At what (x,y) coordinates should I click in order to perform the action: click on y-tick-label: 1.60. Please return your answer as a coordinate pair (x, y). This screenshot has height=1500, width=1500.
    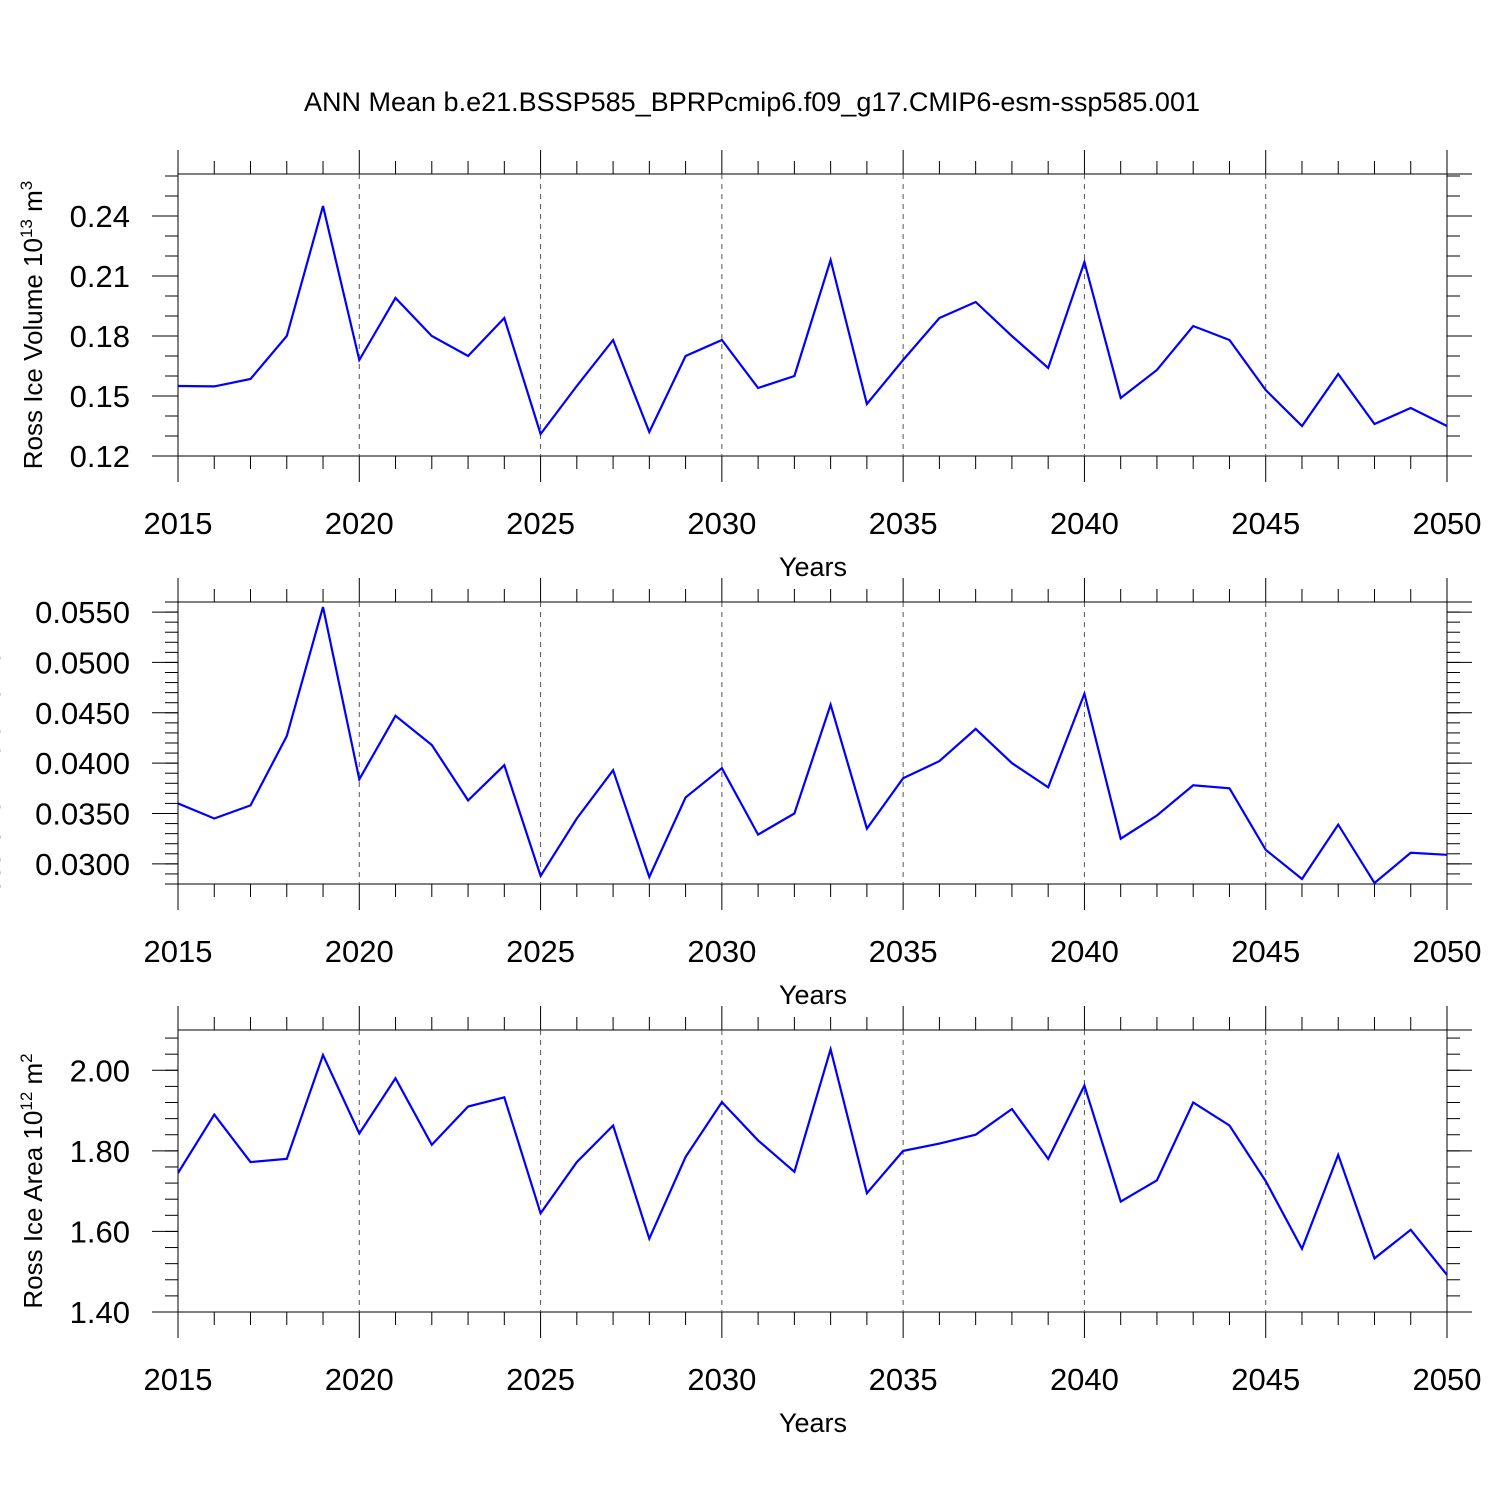
    Looking at the image, I should click on (100, 1231).